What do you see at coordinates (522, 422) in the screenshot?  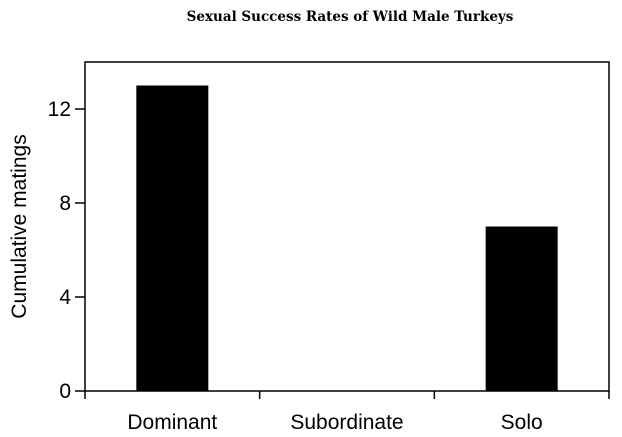 I see `x-tick-label-solo: Solo` at bounding box center [522, 422].